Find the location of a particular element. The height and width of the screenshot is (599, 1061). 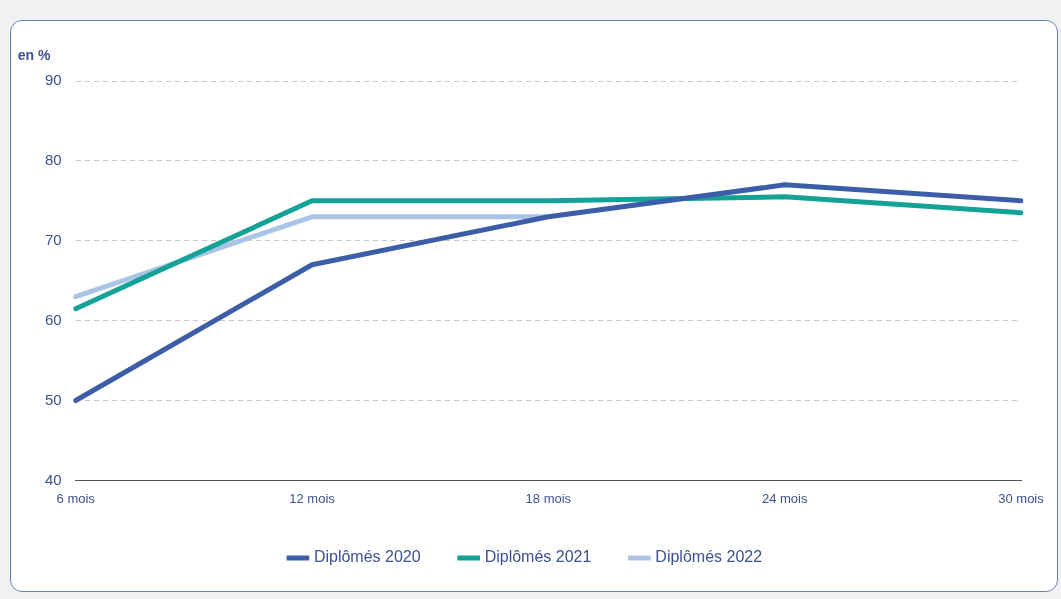

x-tick-label: 30 mois is located at coordinates (1021, 498).